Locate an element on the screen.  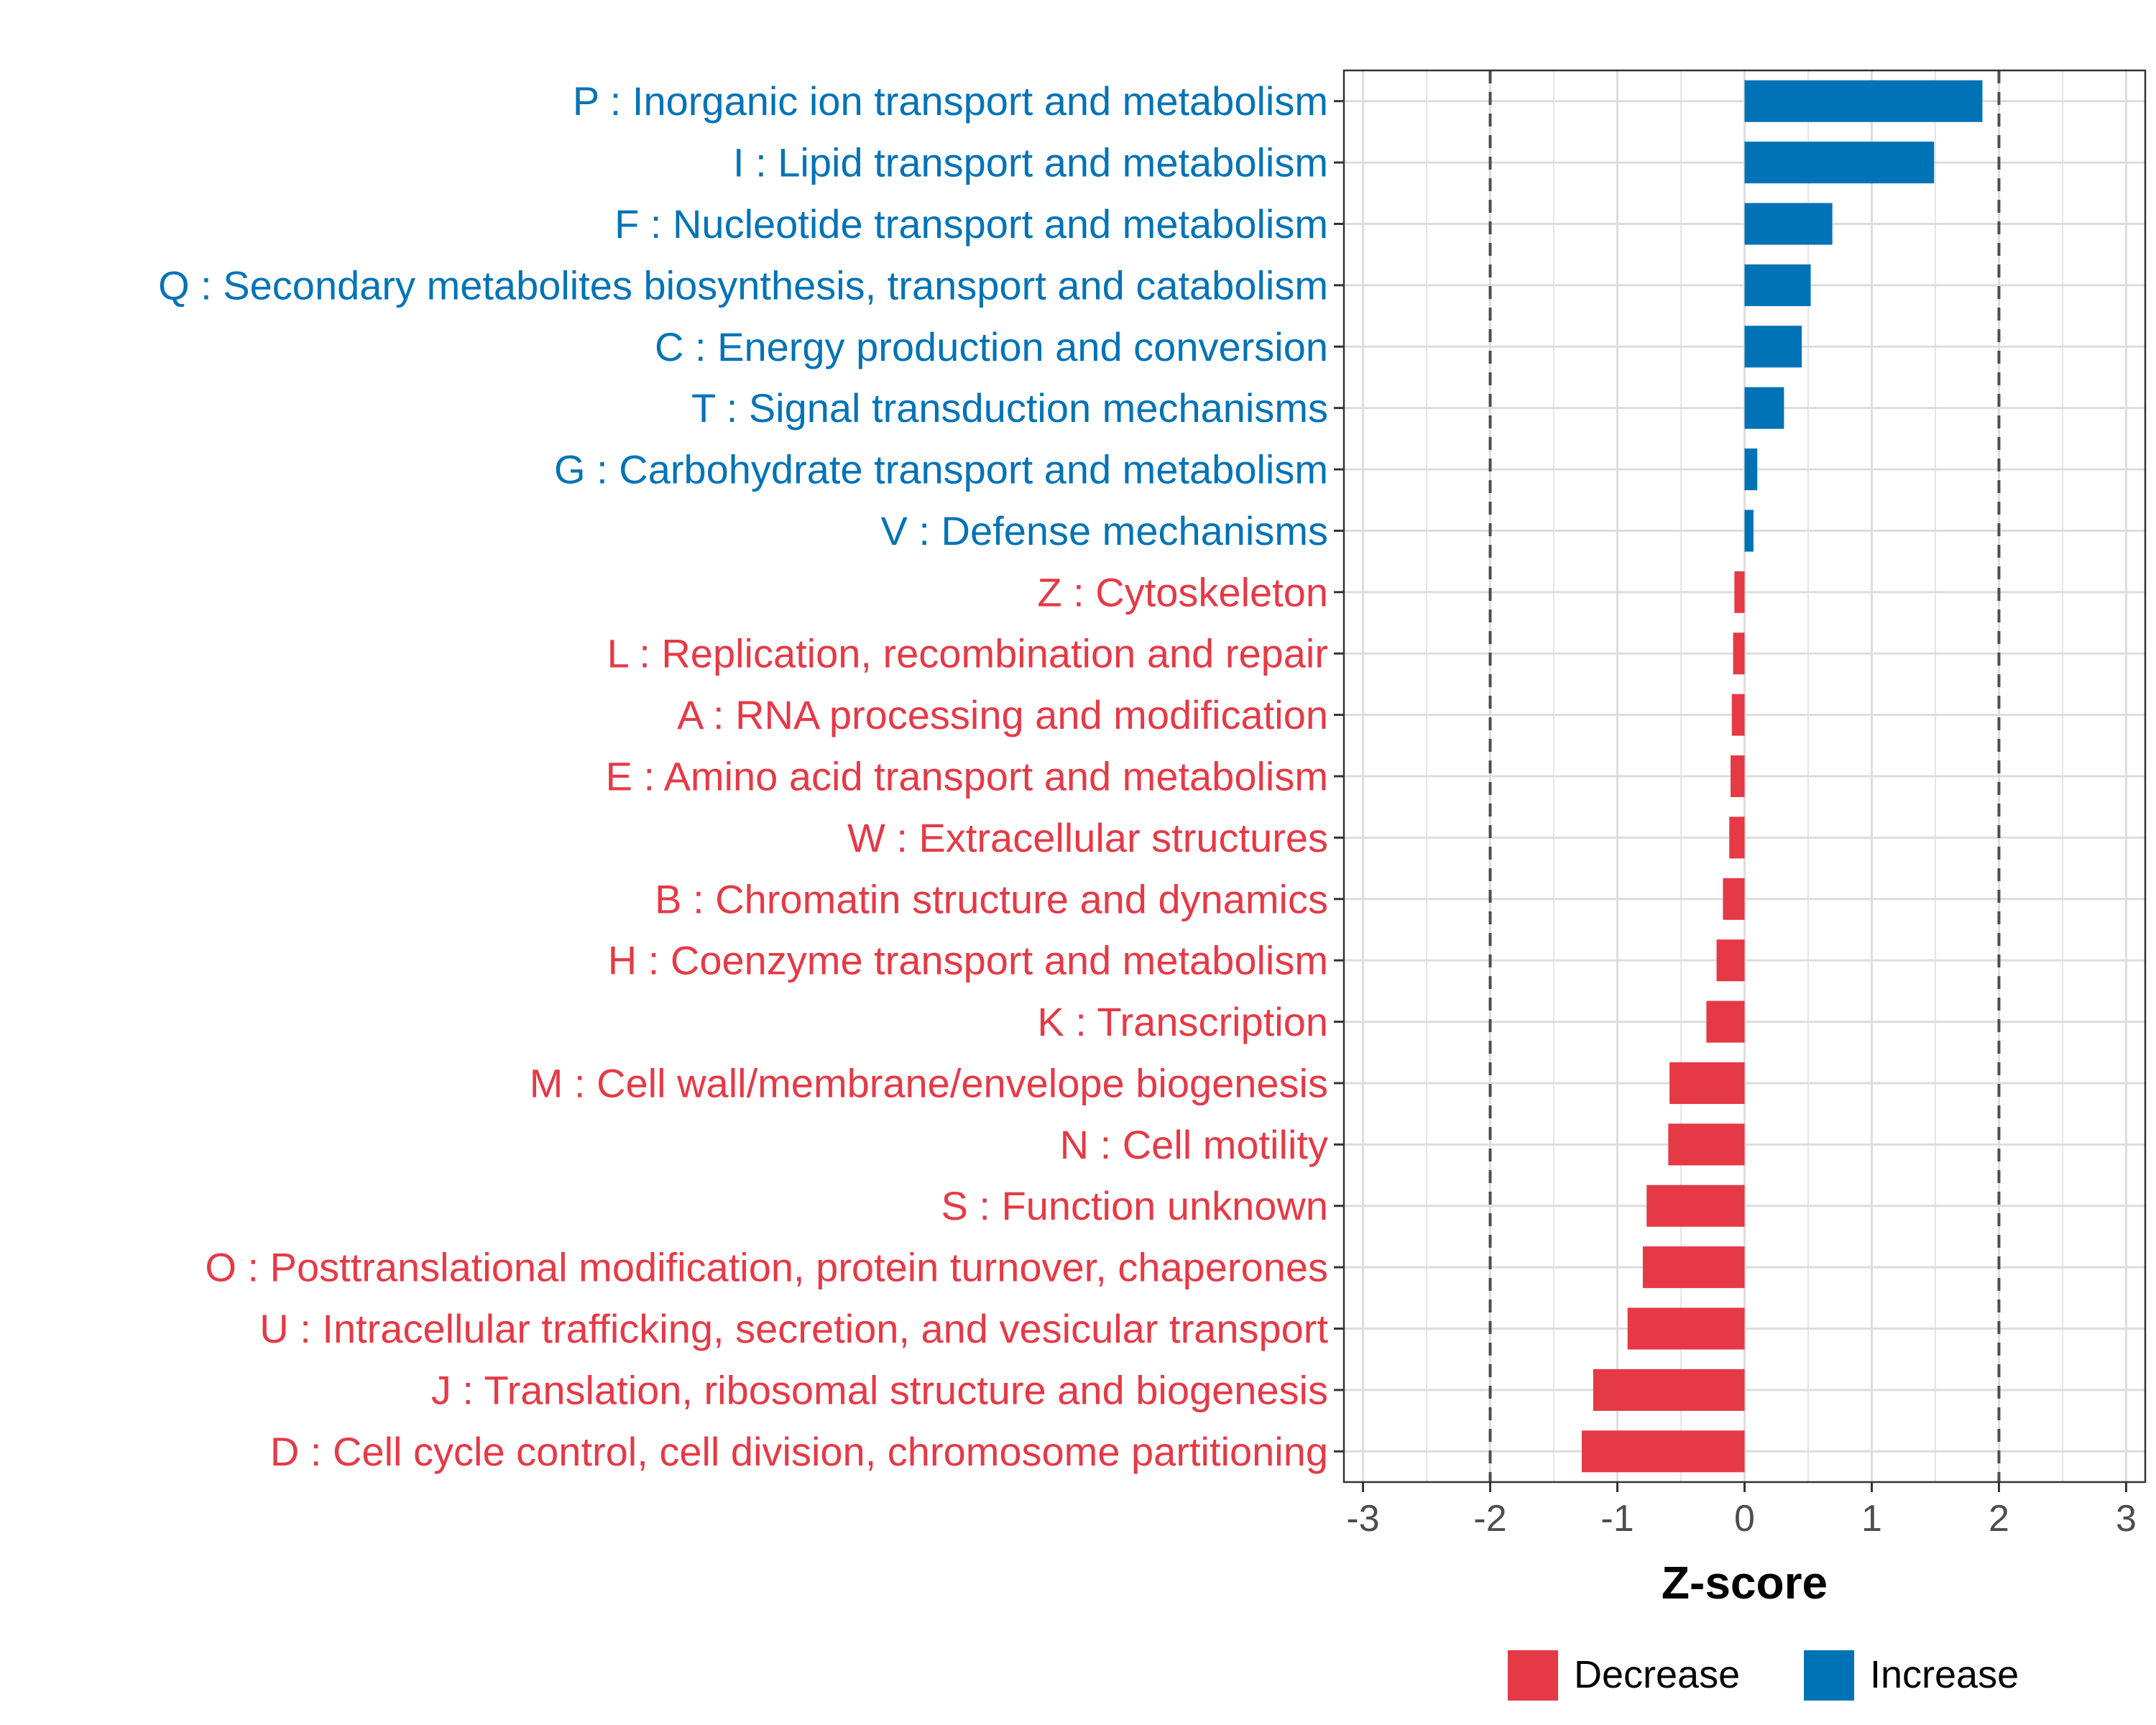
x-tick-label: 2 is located at coordinates (1999, 1519).